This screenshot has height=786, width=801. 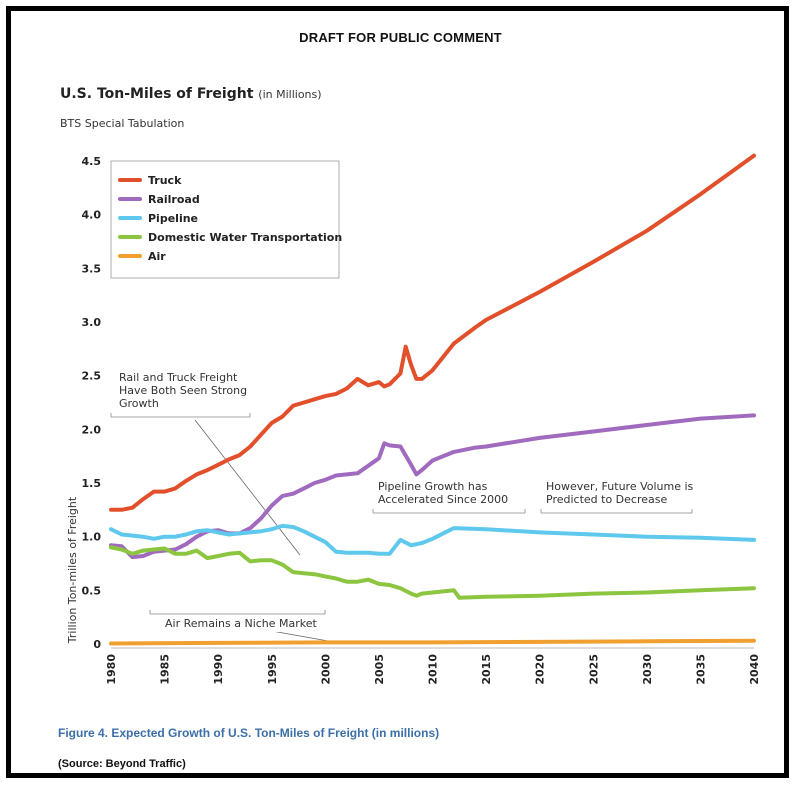 What do you see at coordinates (173, 218) in the screenshot?
I see `legend-label: Pipeline` at bounding box center [173, 218].